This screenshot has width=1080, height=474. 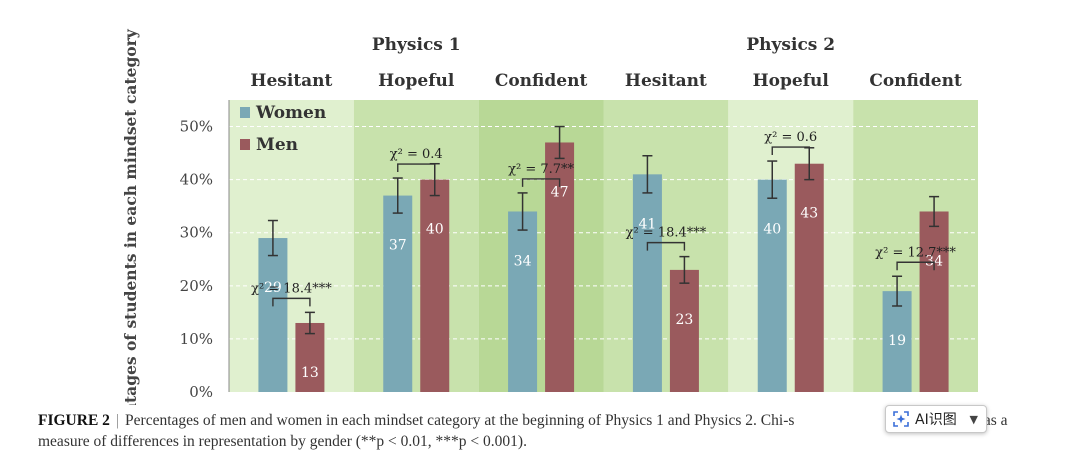 I want to click on figure-label: FIGURE 2, so click(x=74, y=420).